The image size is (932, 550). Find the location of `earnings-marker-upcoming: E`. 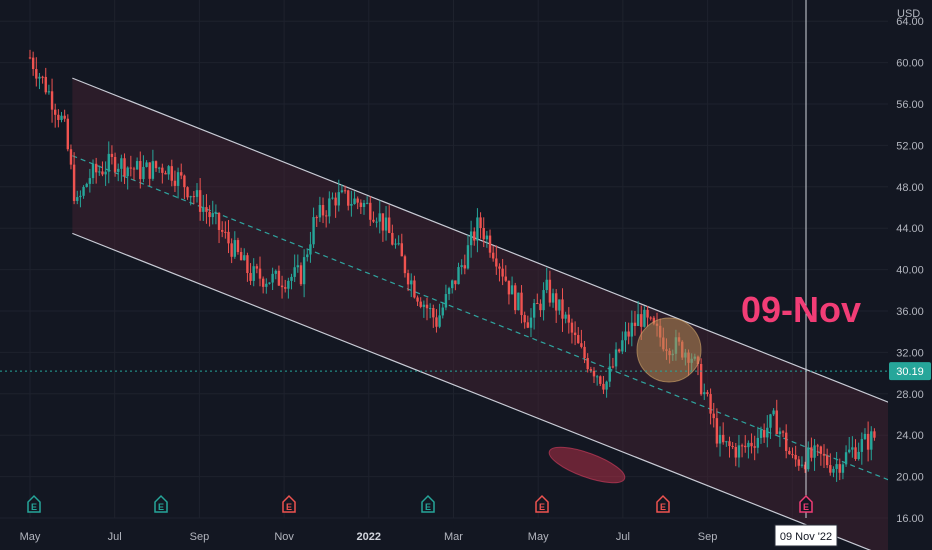

earnings-marker-upcoming: E is located at coordinates (806, 503).